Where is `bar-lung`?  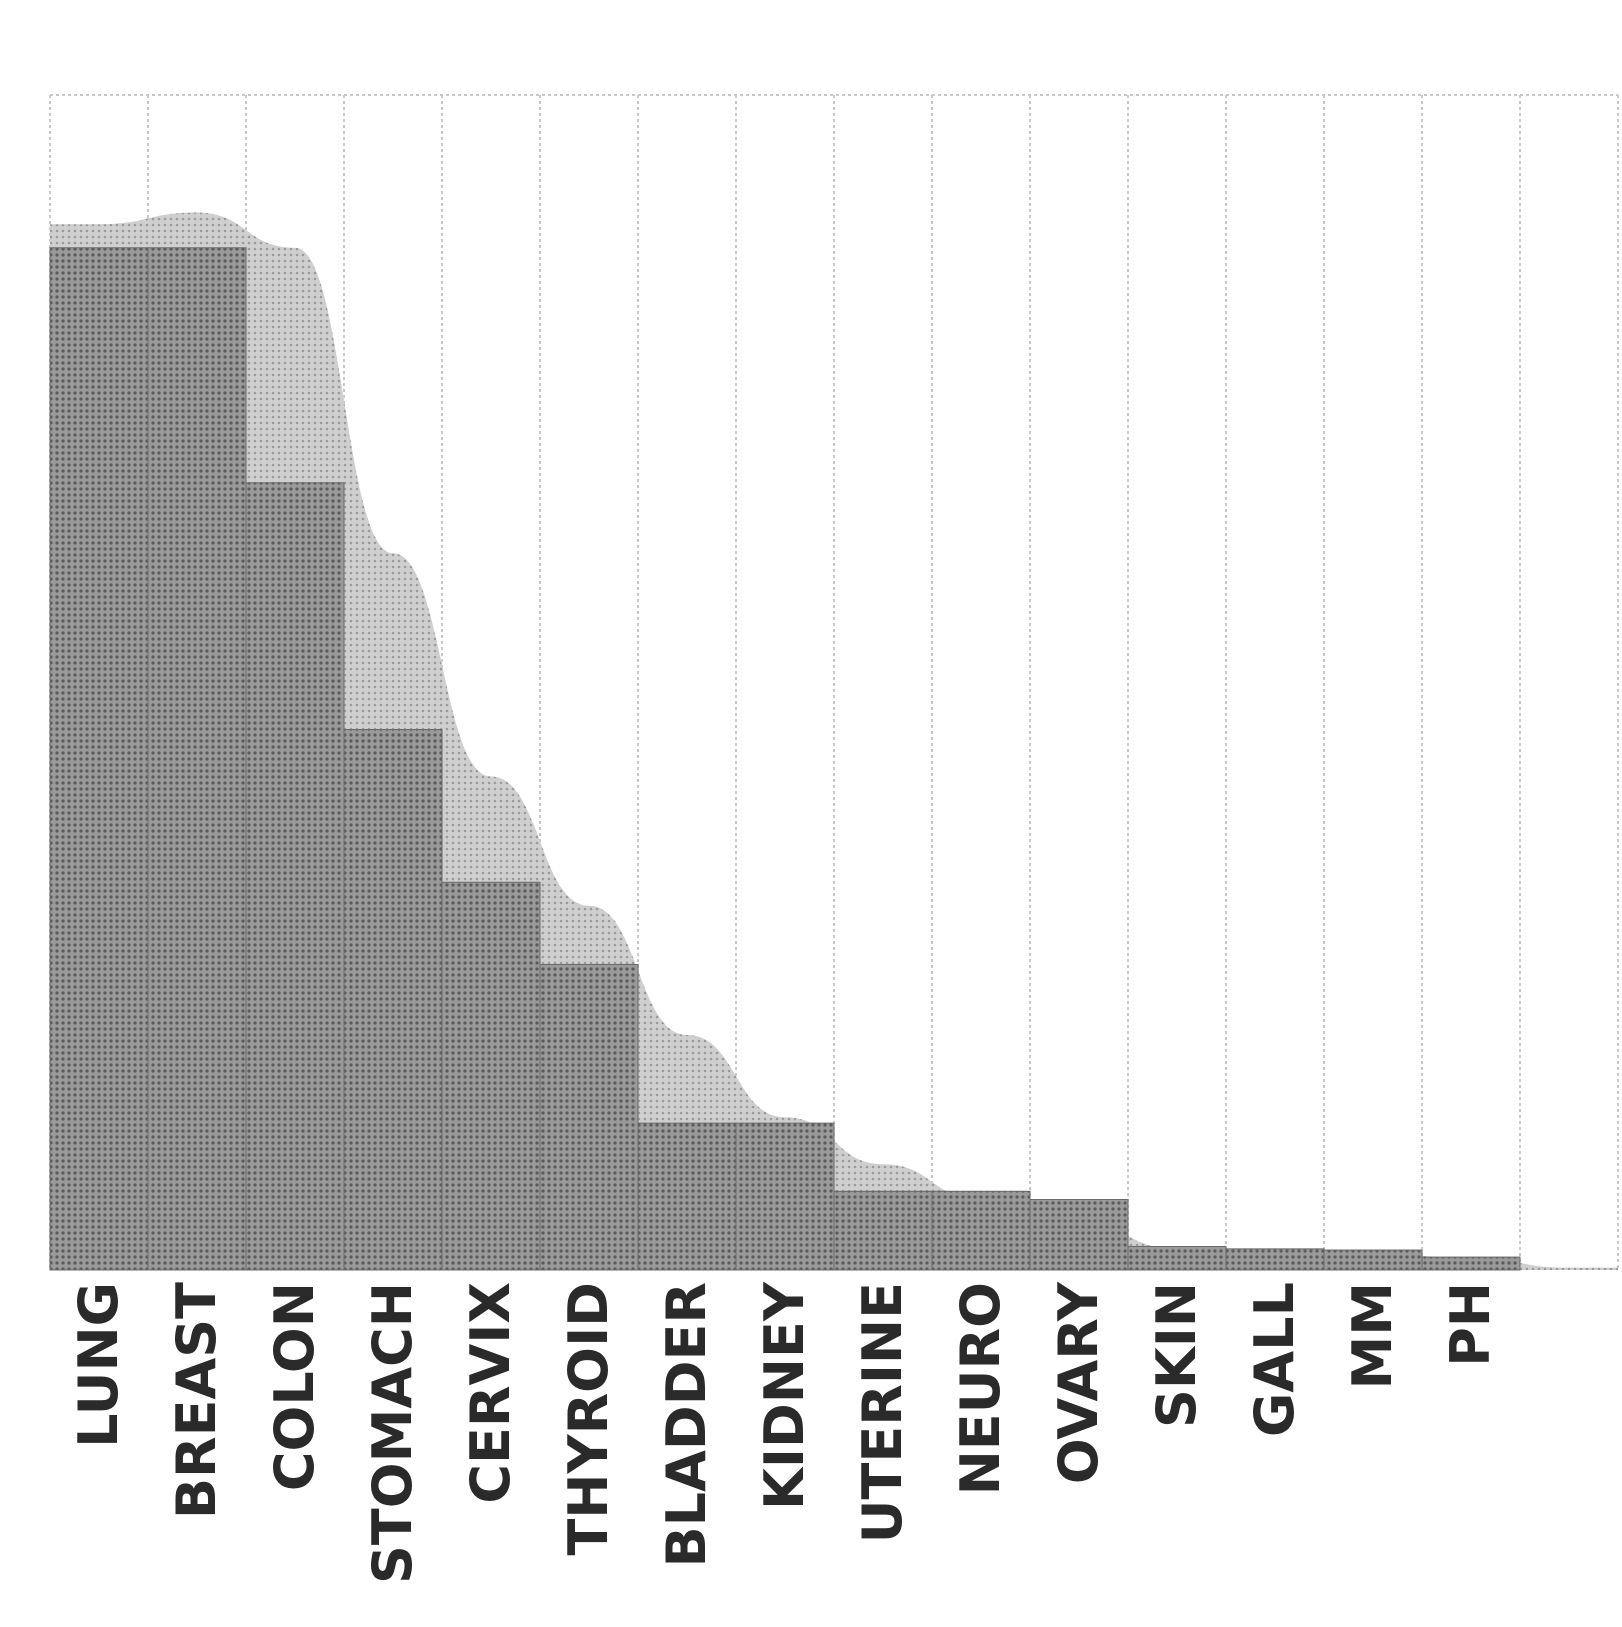
bar-lung is located at coordinates (99, 759).